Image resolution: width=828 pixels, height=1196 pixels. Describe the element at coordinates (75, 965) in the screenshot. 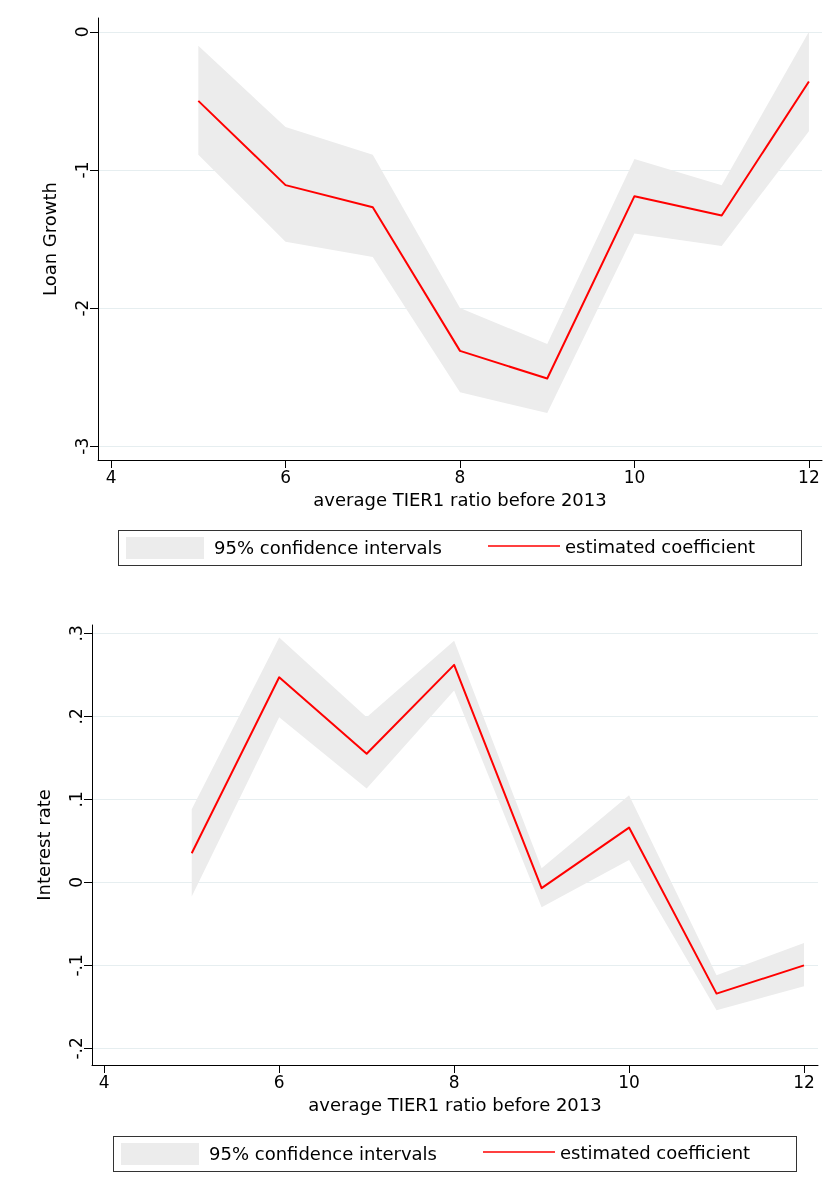

I see `y-tick-label: -.1` at that location.